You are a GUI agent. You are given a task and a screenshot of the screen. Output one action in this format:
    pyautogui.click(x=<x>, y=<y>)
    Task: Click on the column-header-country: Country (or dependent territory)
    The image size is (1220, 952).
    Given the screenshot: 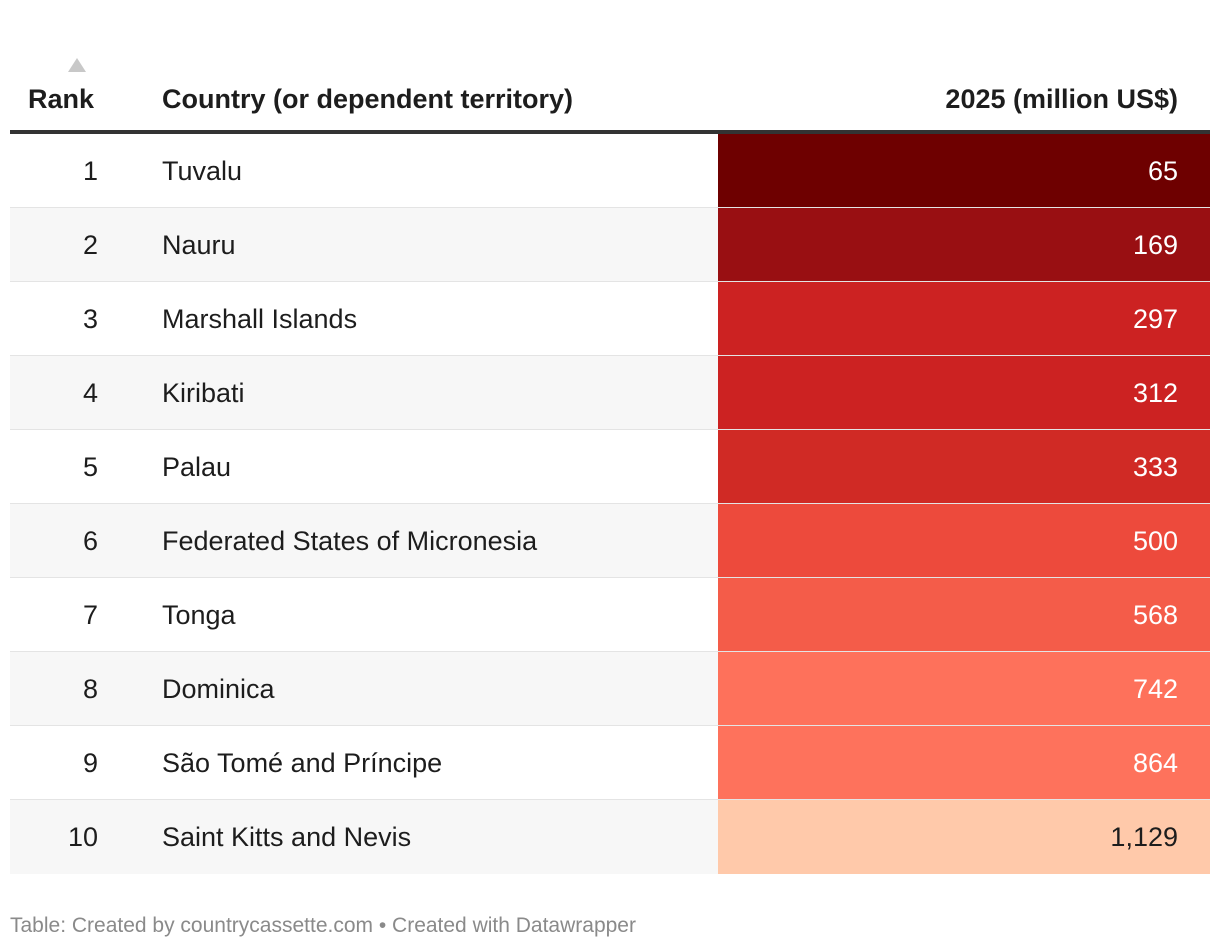 What is the action you would take?
    pyautogui.click(x=368, y=99)
    